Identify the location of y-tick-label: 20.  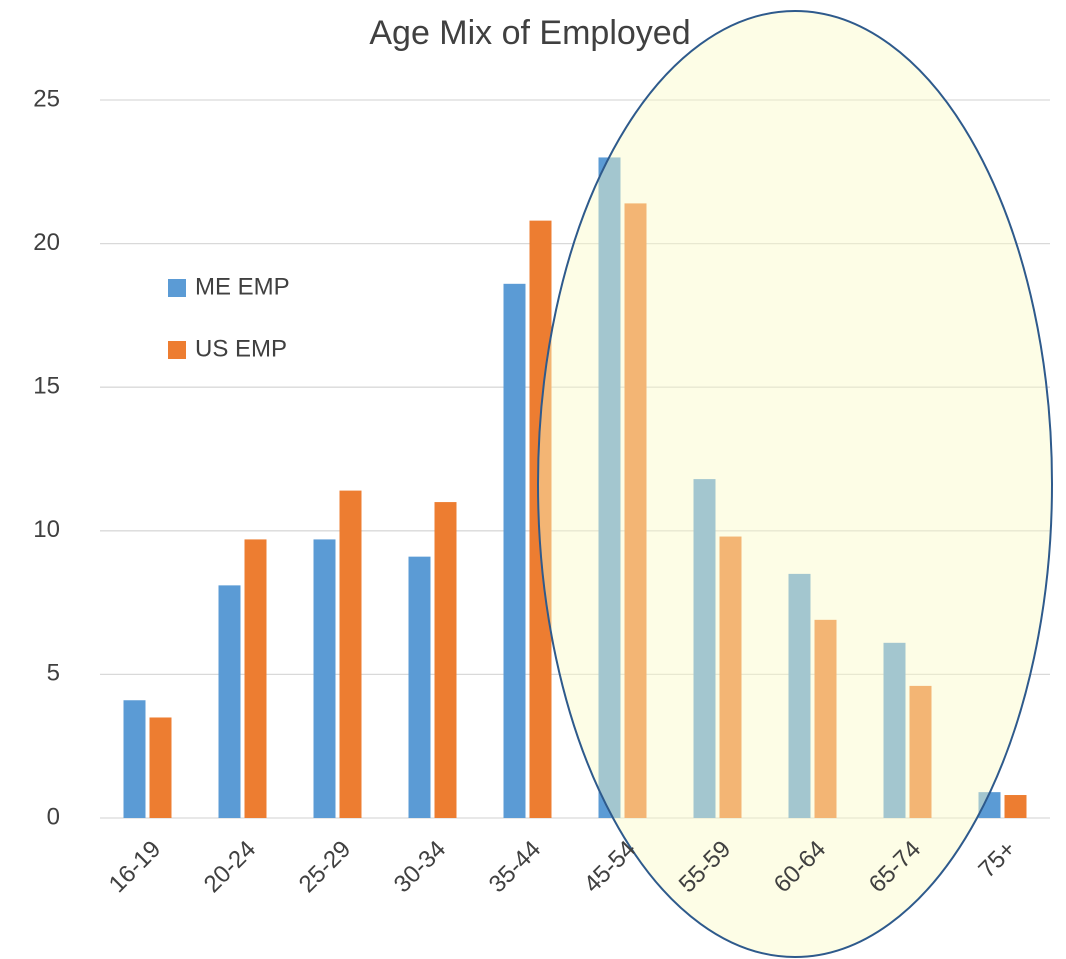
(46, 242).